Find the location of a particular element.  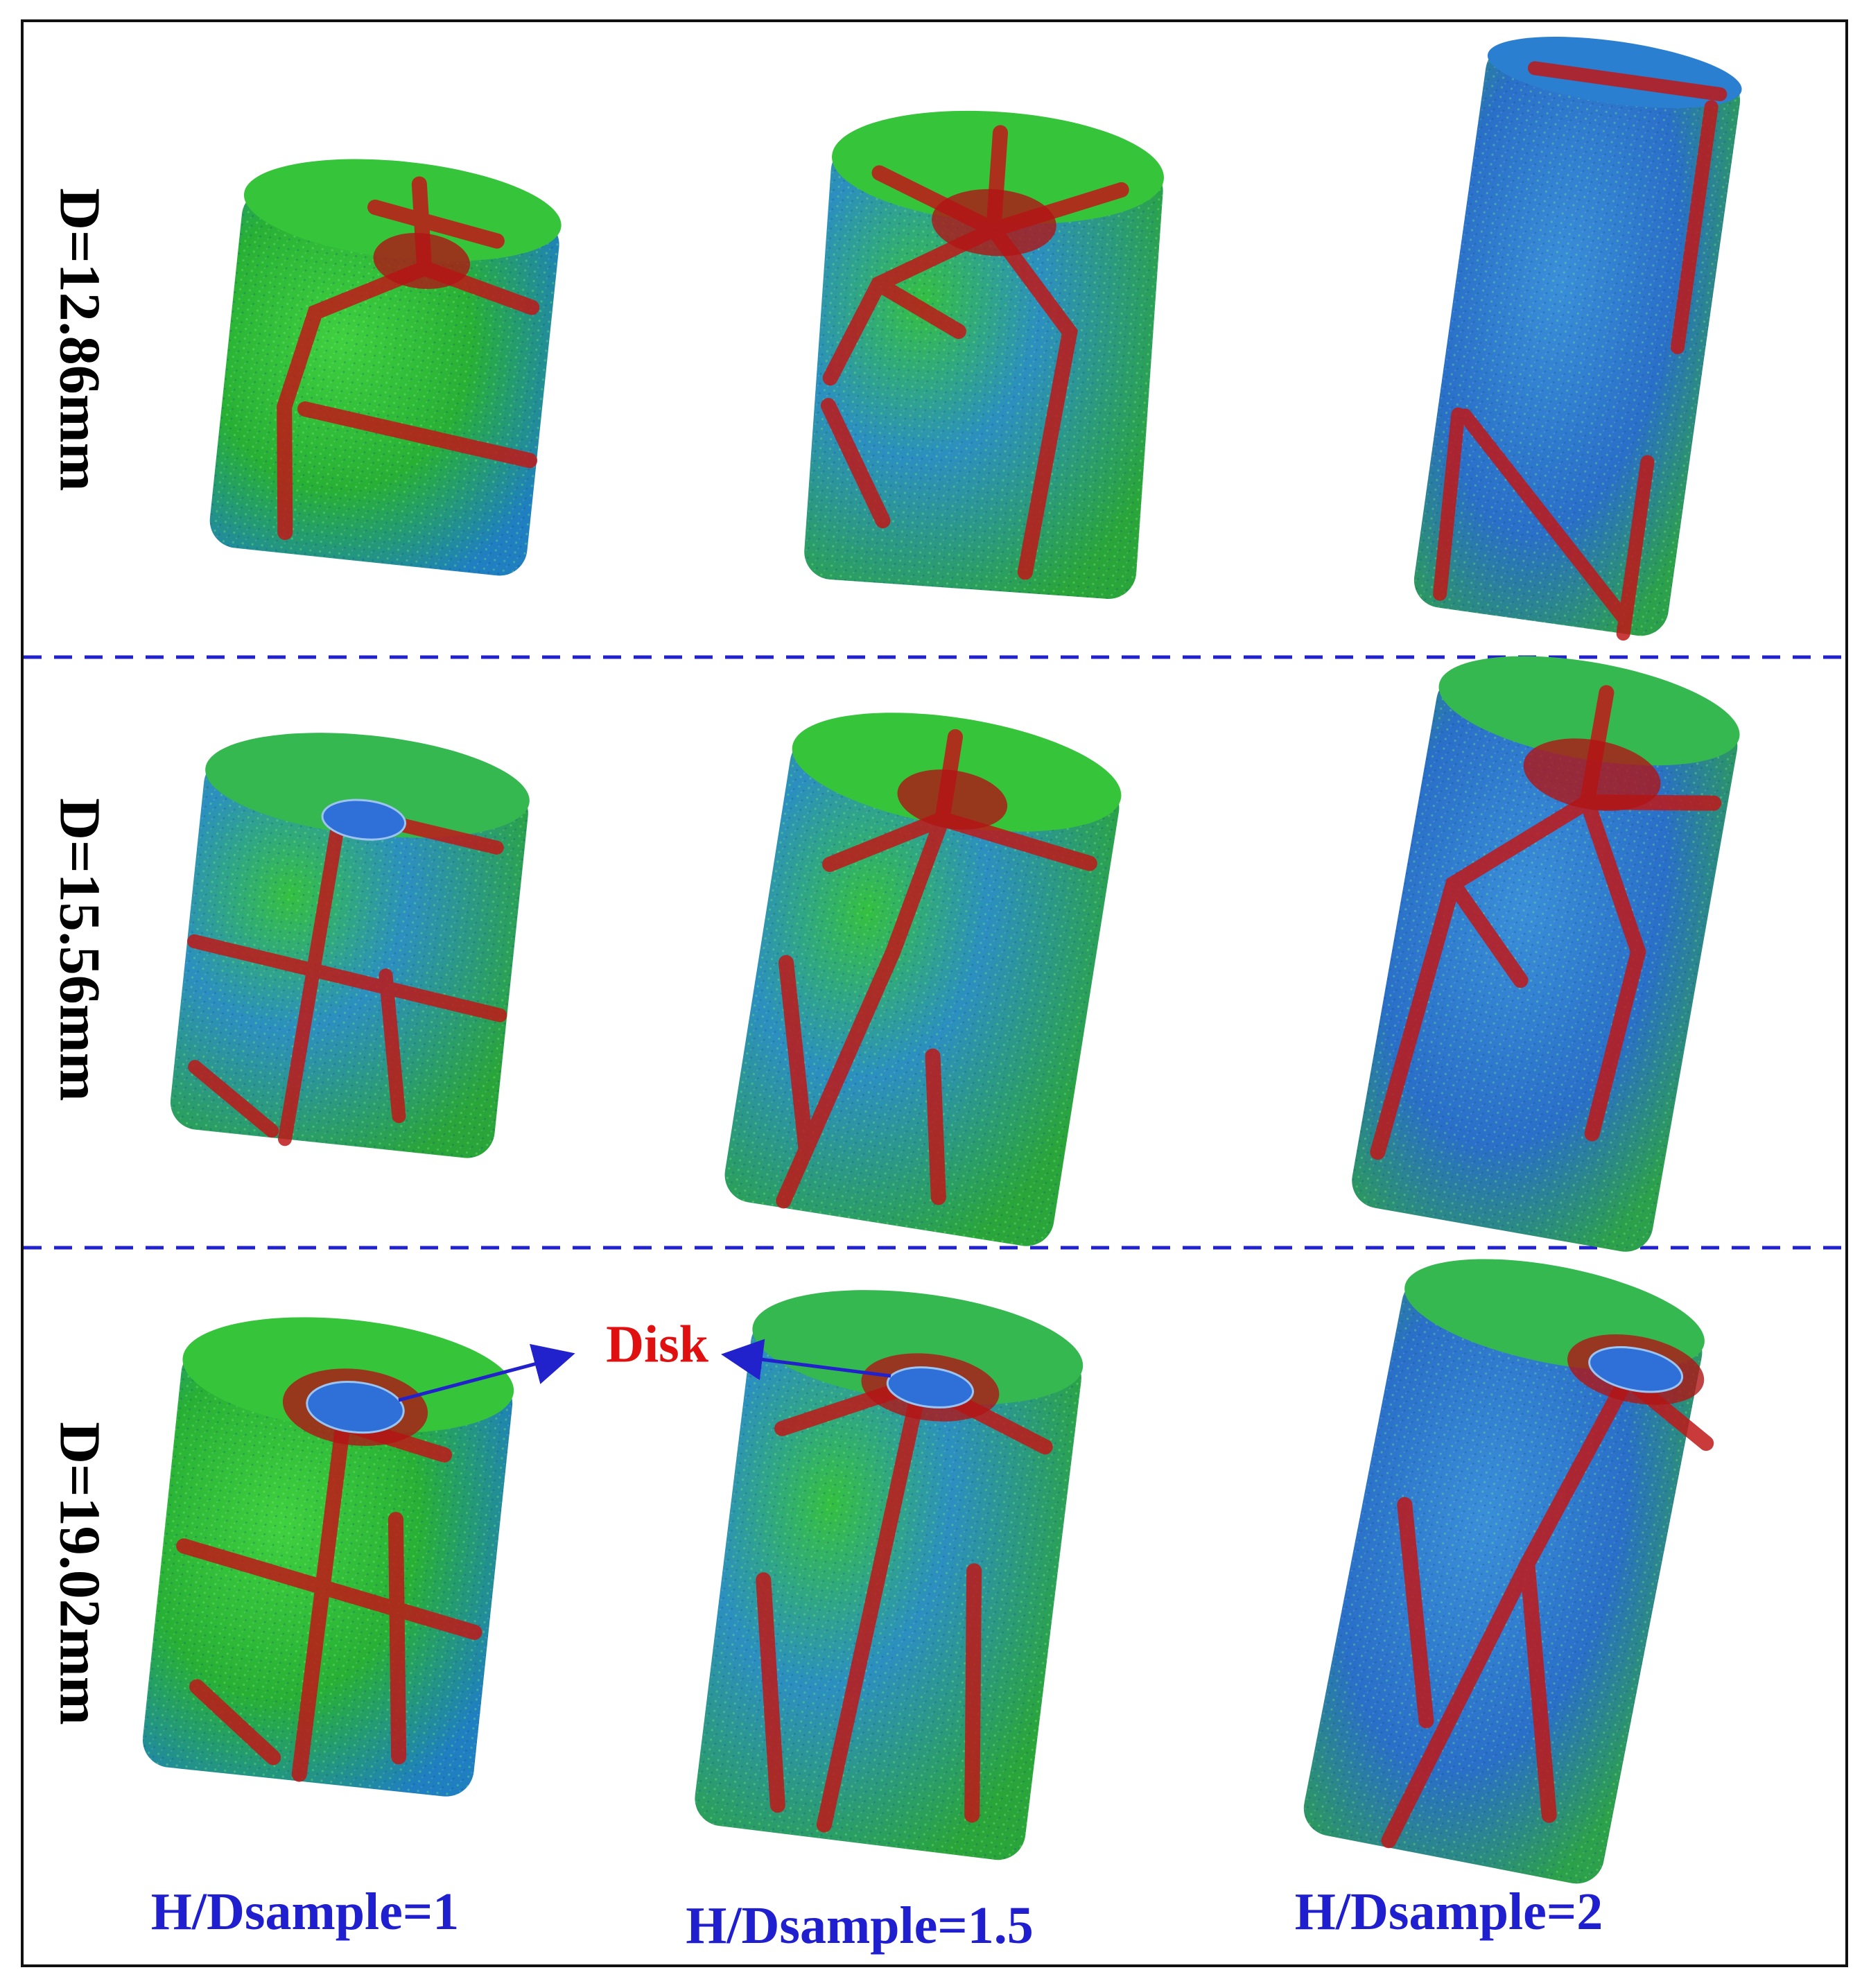

specimen-r1-c2 is located at coordinates (984, 354).